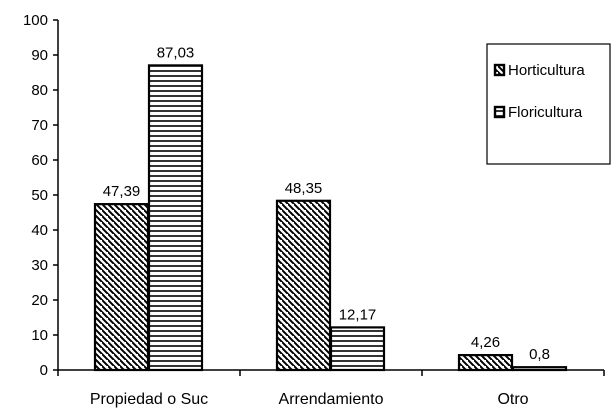  What do you see at coordinates (39, 300) in the screenshot?
I see `y-tick-label: 20` at bounding box center [39, 300].